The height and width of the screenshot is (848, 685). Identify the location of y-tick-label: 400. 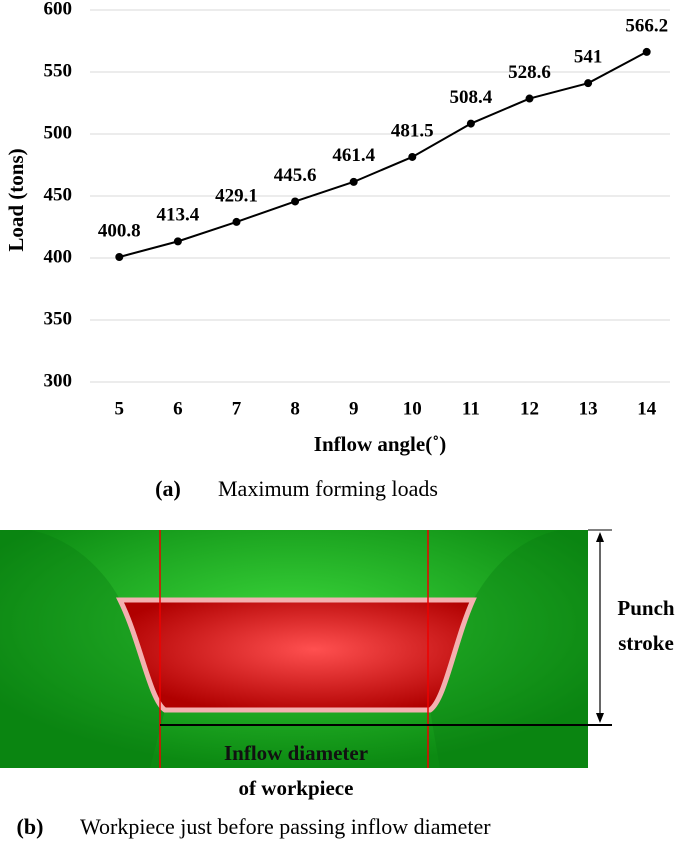
(58, 256).